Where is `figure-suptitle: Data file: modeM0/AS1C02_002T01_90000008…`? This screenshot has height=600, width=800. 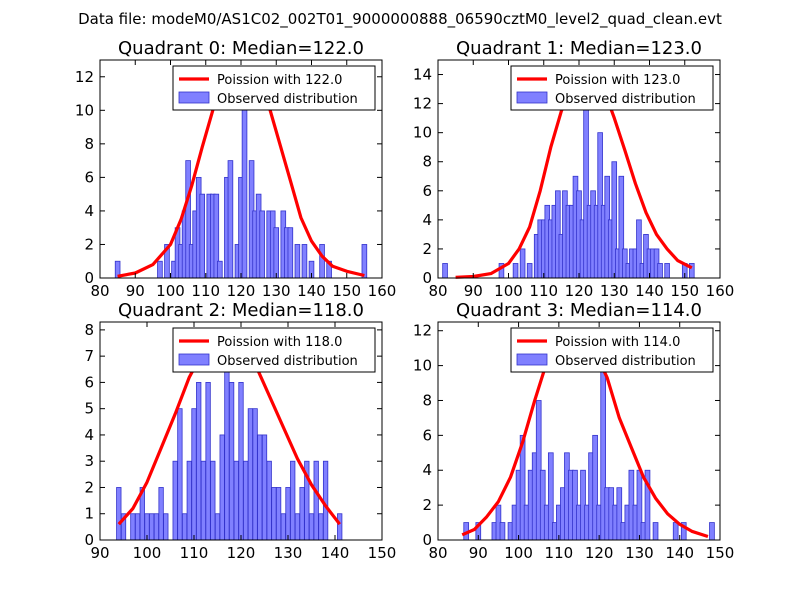 figure-suptitle: Data file: modeM0/AS1C02_002T01_90000008… is located at coordinates (400, 19).